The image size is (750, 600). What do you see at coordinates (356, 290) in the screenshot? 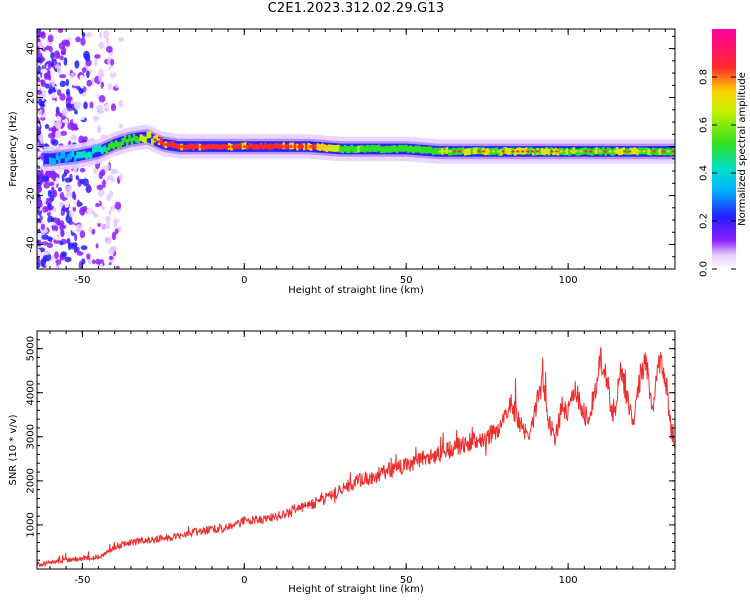
I see `spectrogram-x-axis-label: Height of straight line (km)` at bounding box center [356, 290].